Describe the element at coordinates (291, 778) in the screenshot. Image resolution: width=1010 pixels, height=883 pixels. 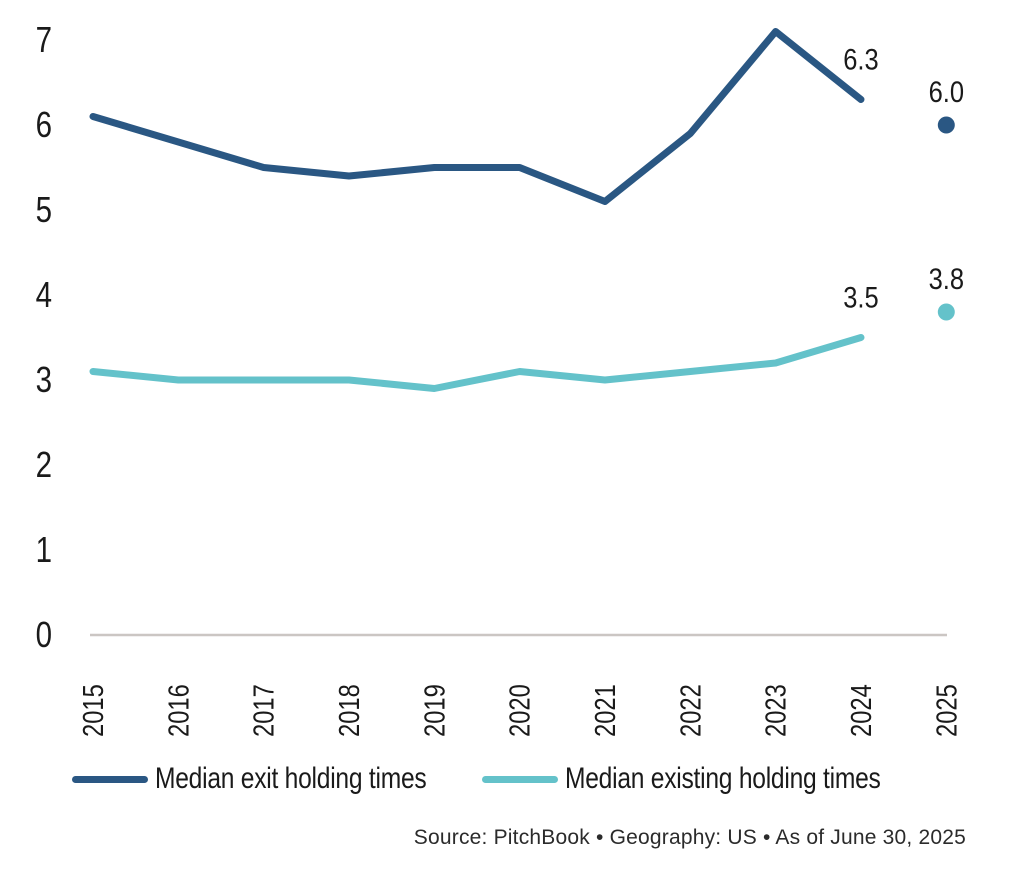
I see `legend-label-exit: Median exit holding times` at that location.